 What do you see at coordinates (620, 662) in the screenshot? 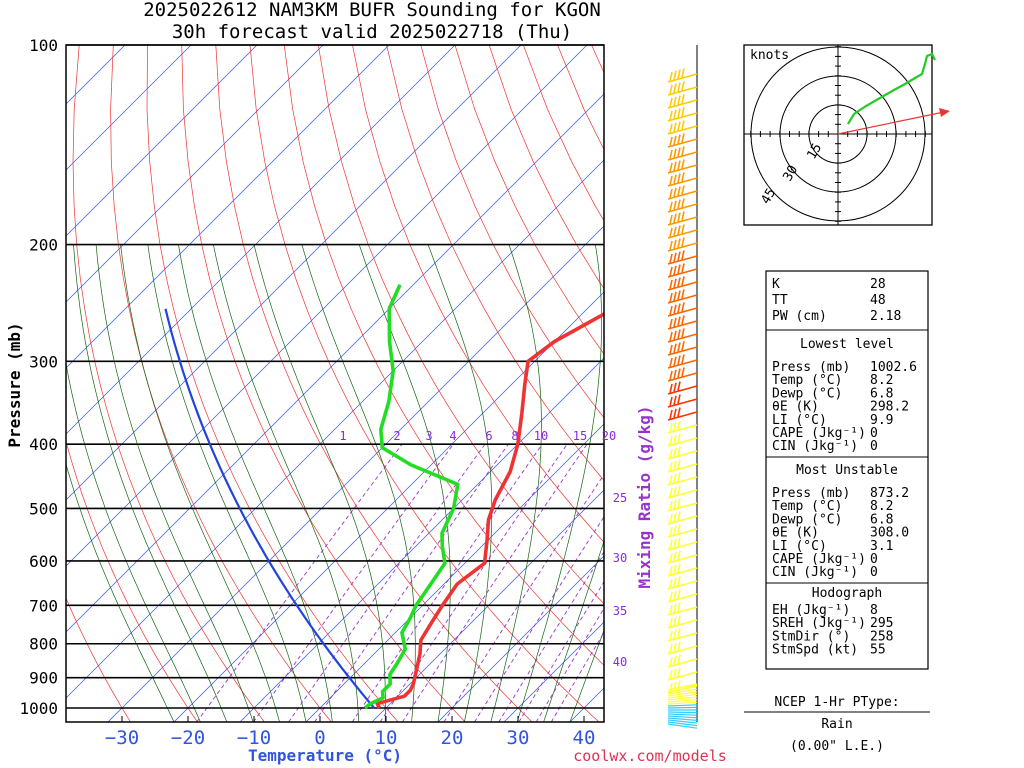
I see `mixing-ratio-label-40: 40` at bounding box center [620, 662].